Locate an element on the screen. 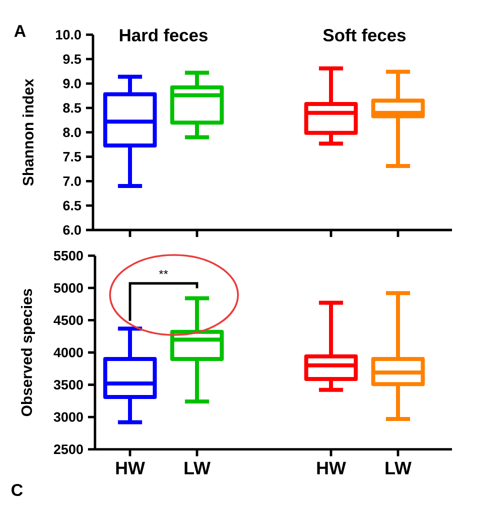 This screenshot has height=505, width=499. annotation: ** is located at coordinates (163, 272).